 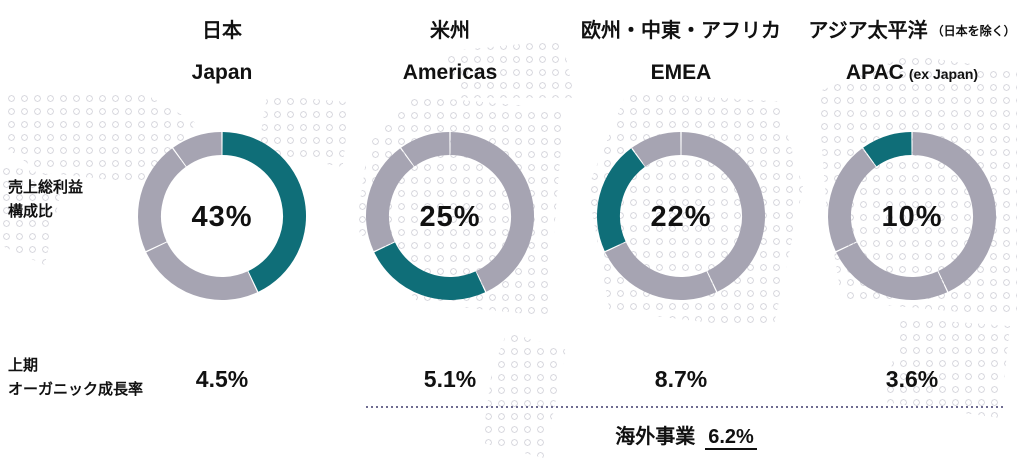 What do you see at coordinates (655, 437) in the screenshot?
I see `overseas-label: 海外事業` at bounding box center [655, 437].